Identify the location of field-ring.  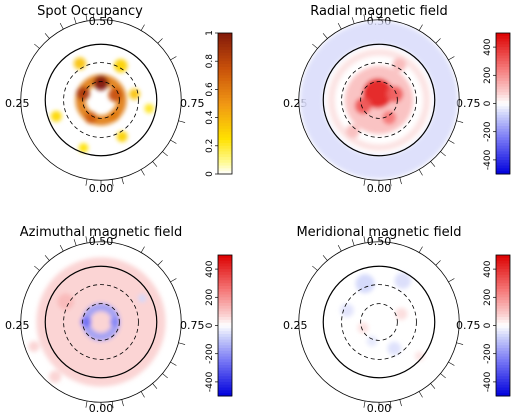
(378, 100).